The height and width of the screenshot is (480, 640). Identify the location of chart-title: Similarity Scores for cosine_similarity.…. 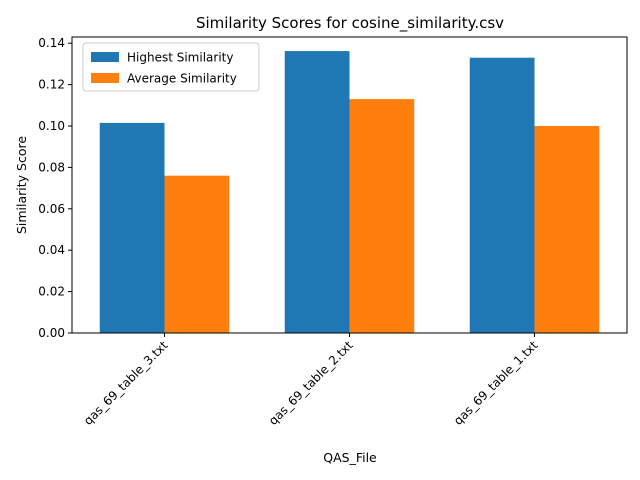
(350, 23).